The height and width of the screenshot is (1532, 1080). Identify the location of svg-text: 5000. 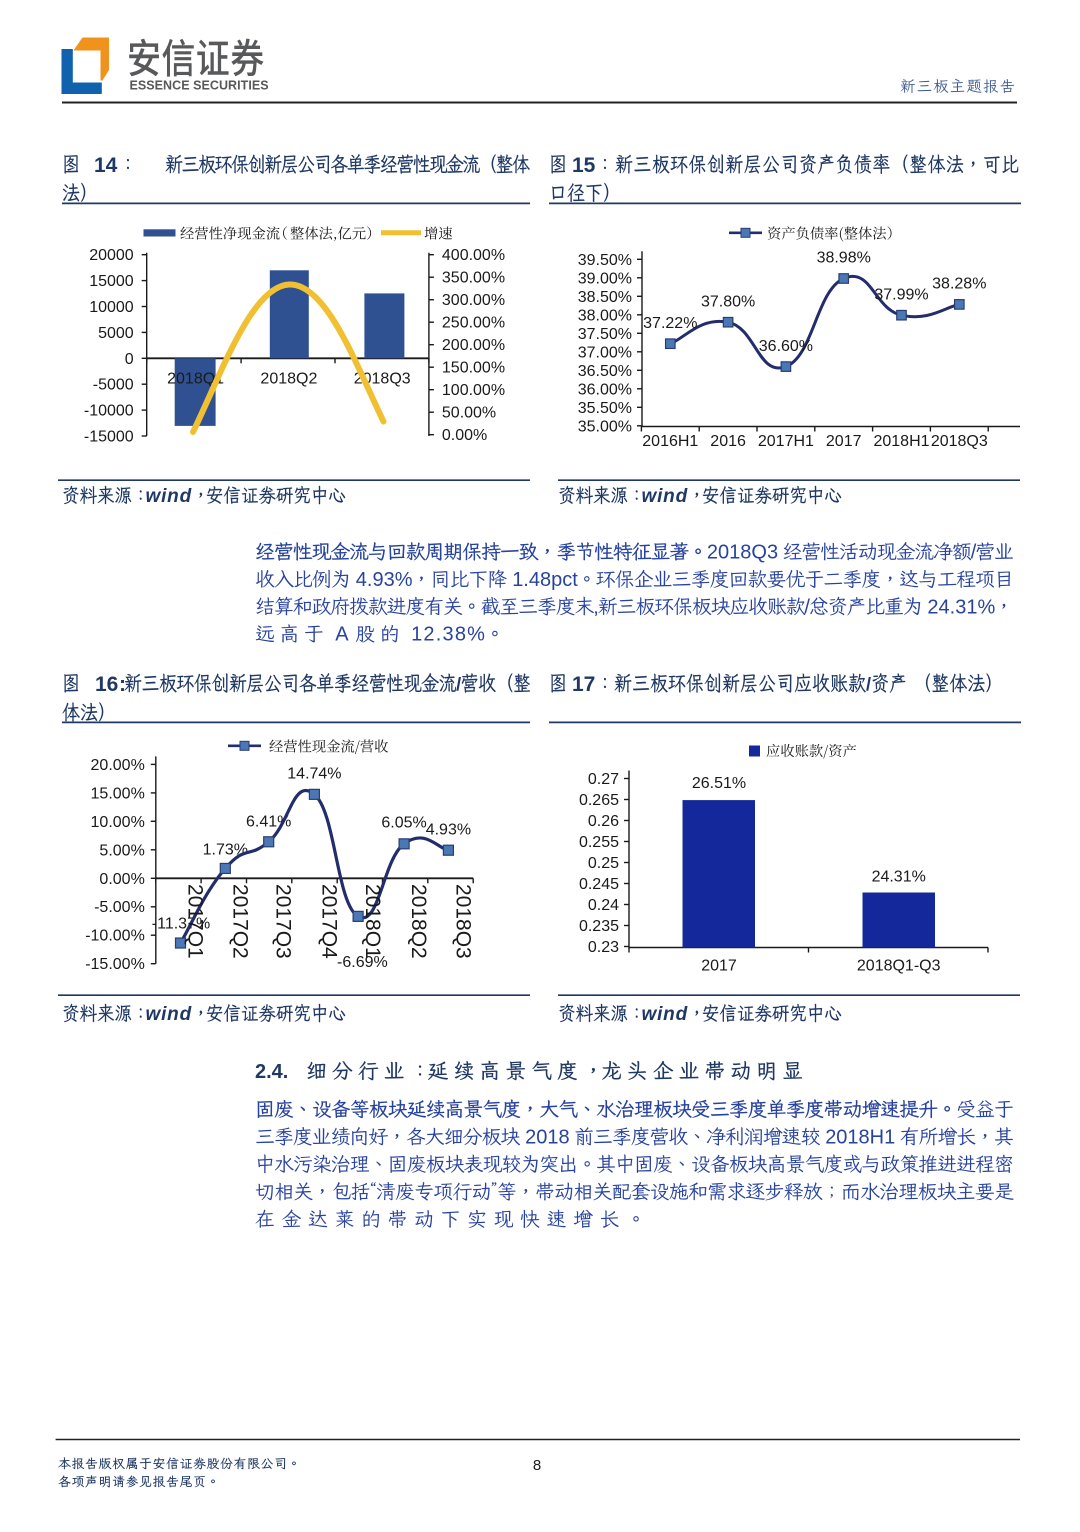
(116, 333).